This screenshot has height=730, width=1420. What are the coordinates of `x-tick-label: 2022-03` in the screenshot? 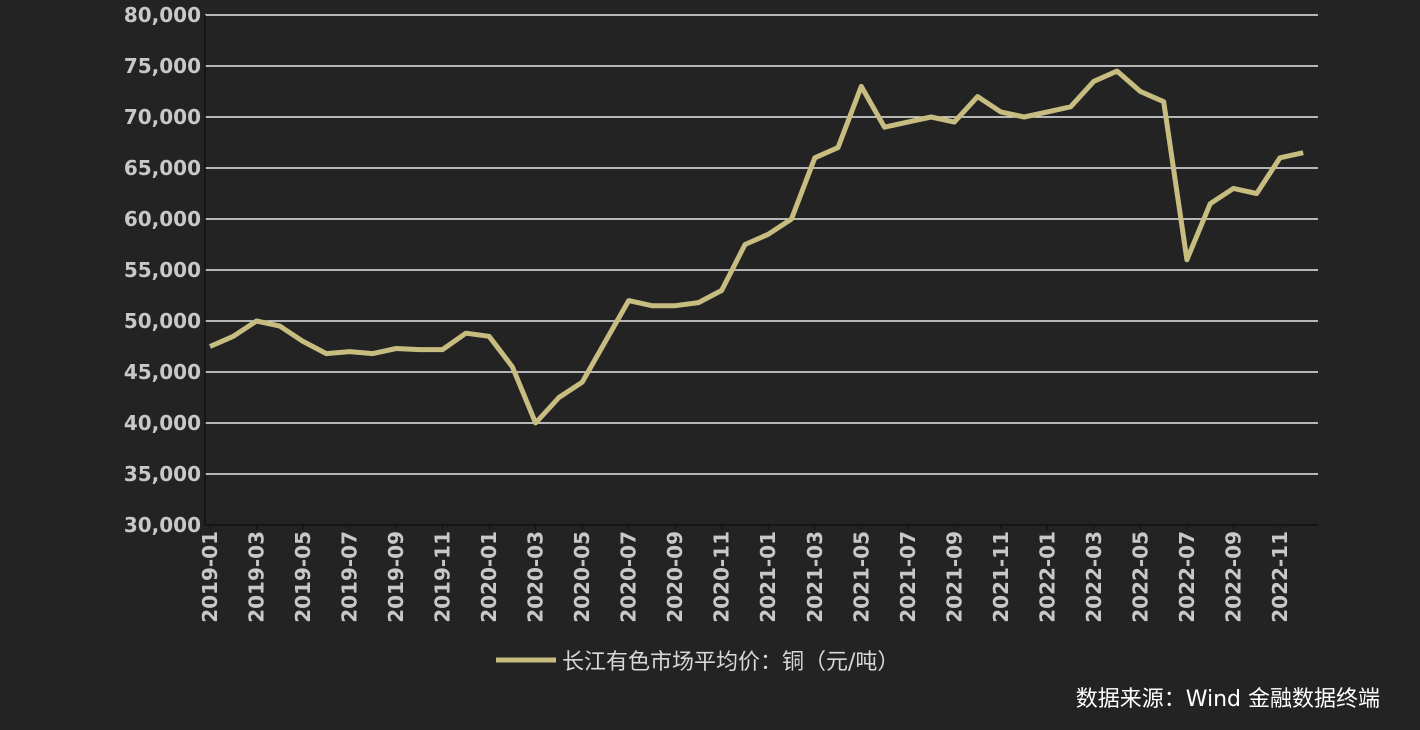 It's located at (1094, 577).